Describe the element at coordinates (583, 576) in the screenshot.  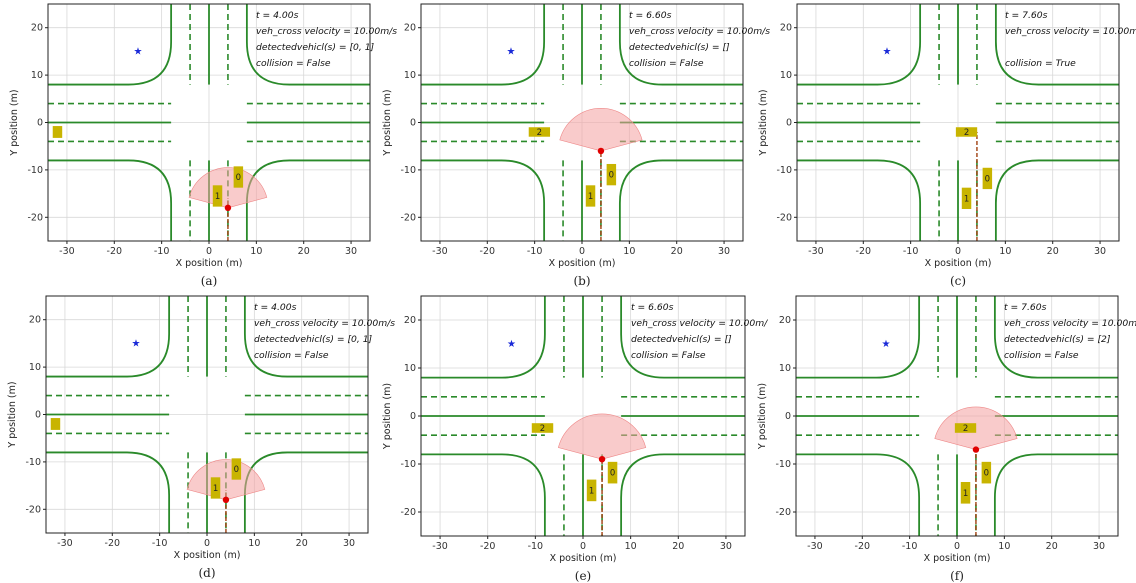
I see `panel-caption: (e)` at that location.